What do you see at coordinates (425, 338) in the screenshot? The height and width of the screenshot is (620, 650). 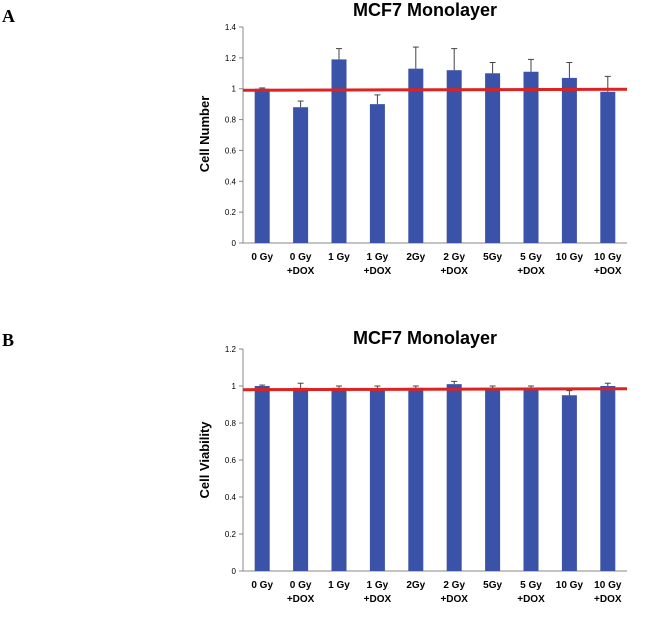 I see `chart-title-b: MCF7 Monolayer` at bounding box center [425, 338].